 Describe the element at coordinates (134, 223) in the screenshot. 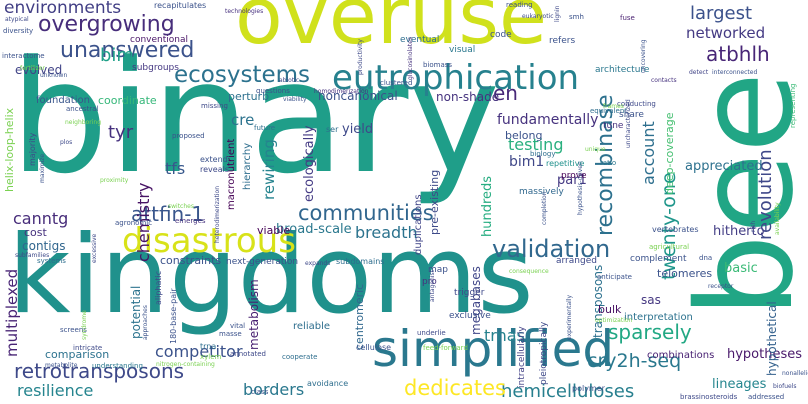

I see `word-agronomic: agronomic` at that location.